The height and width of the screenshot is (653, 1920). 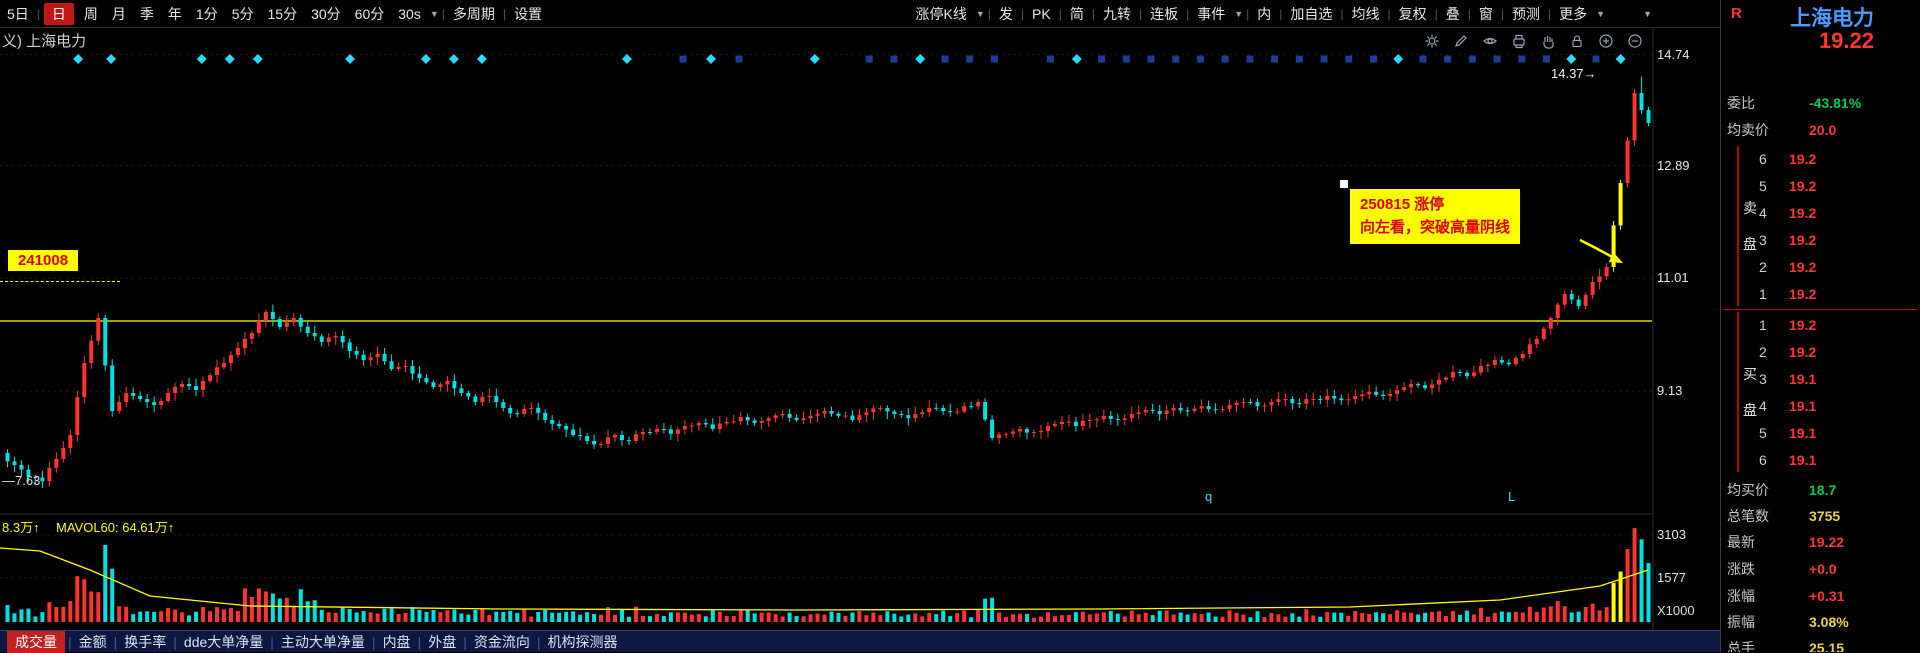 What do you see at coordinates (1820, 267) in the screenshot?
I see `sell-level-row: 2 19.2` at bounding box center [1820, 267].